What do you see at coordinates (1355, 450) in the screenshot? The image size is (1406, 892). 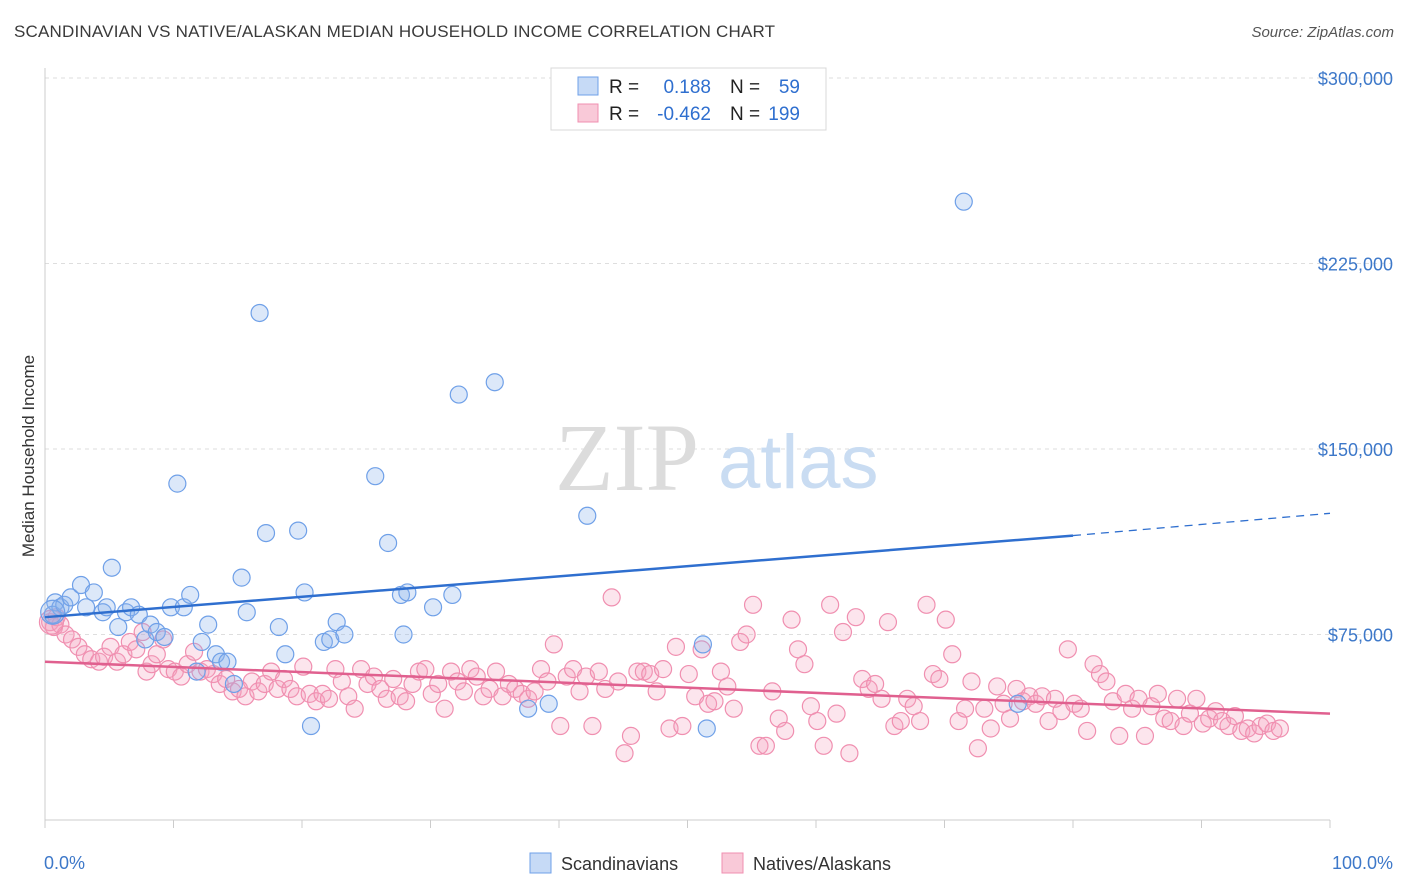 I see `y-tick-label: $150,000` at bounding box center [1355, 450].